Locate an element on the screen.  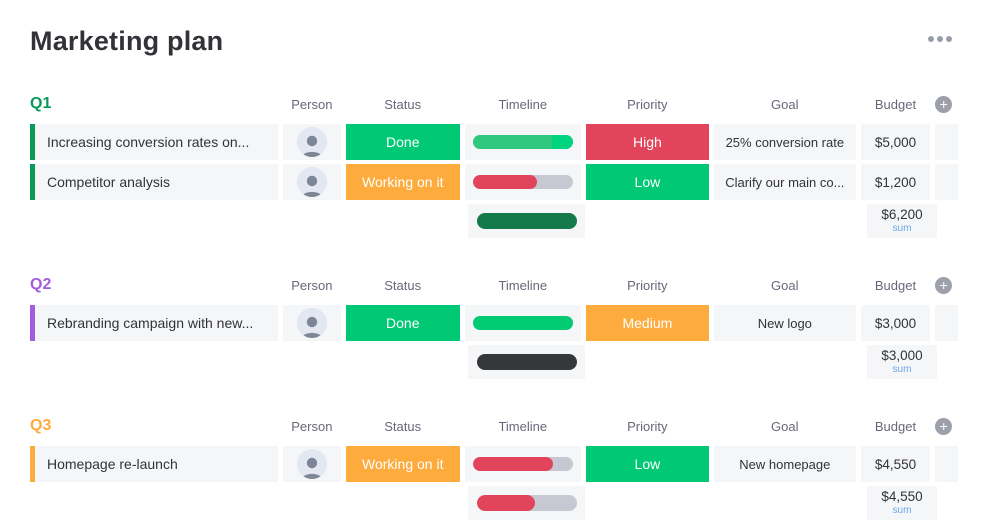
group-summary-row: $3,000 sum is located at coordinates (494, 362).